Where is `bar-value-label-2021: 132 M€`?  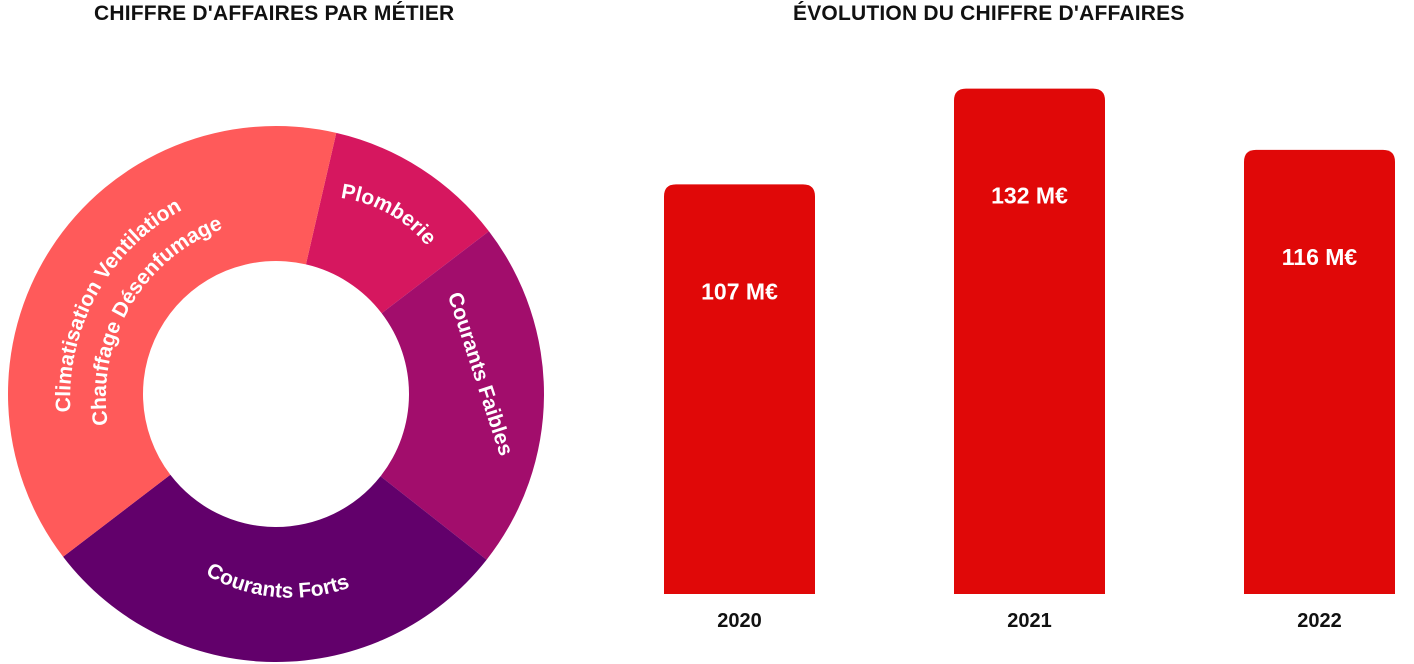 bar-value-label-2021: 132 M€ is located at coordinates (1029, 196).